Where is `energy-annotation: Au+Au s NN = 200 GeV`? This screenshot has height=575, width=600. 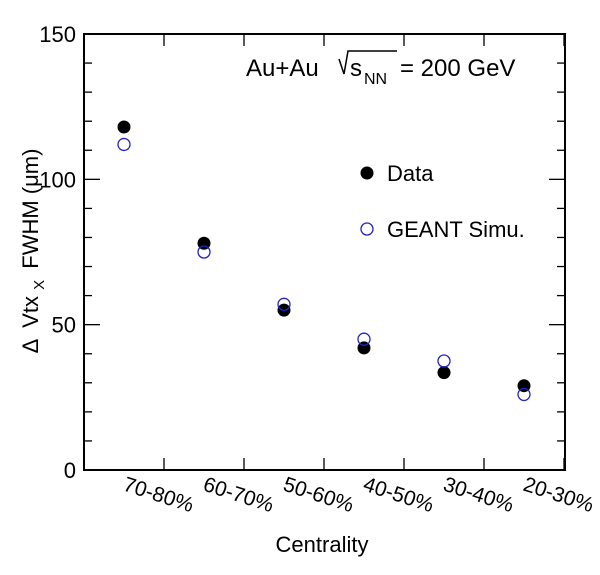 energy-annotation: Au+Au s NN = 200 GeV is located at coordinates (380, 69).